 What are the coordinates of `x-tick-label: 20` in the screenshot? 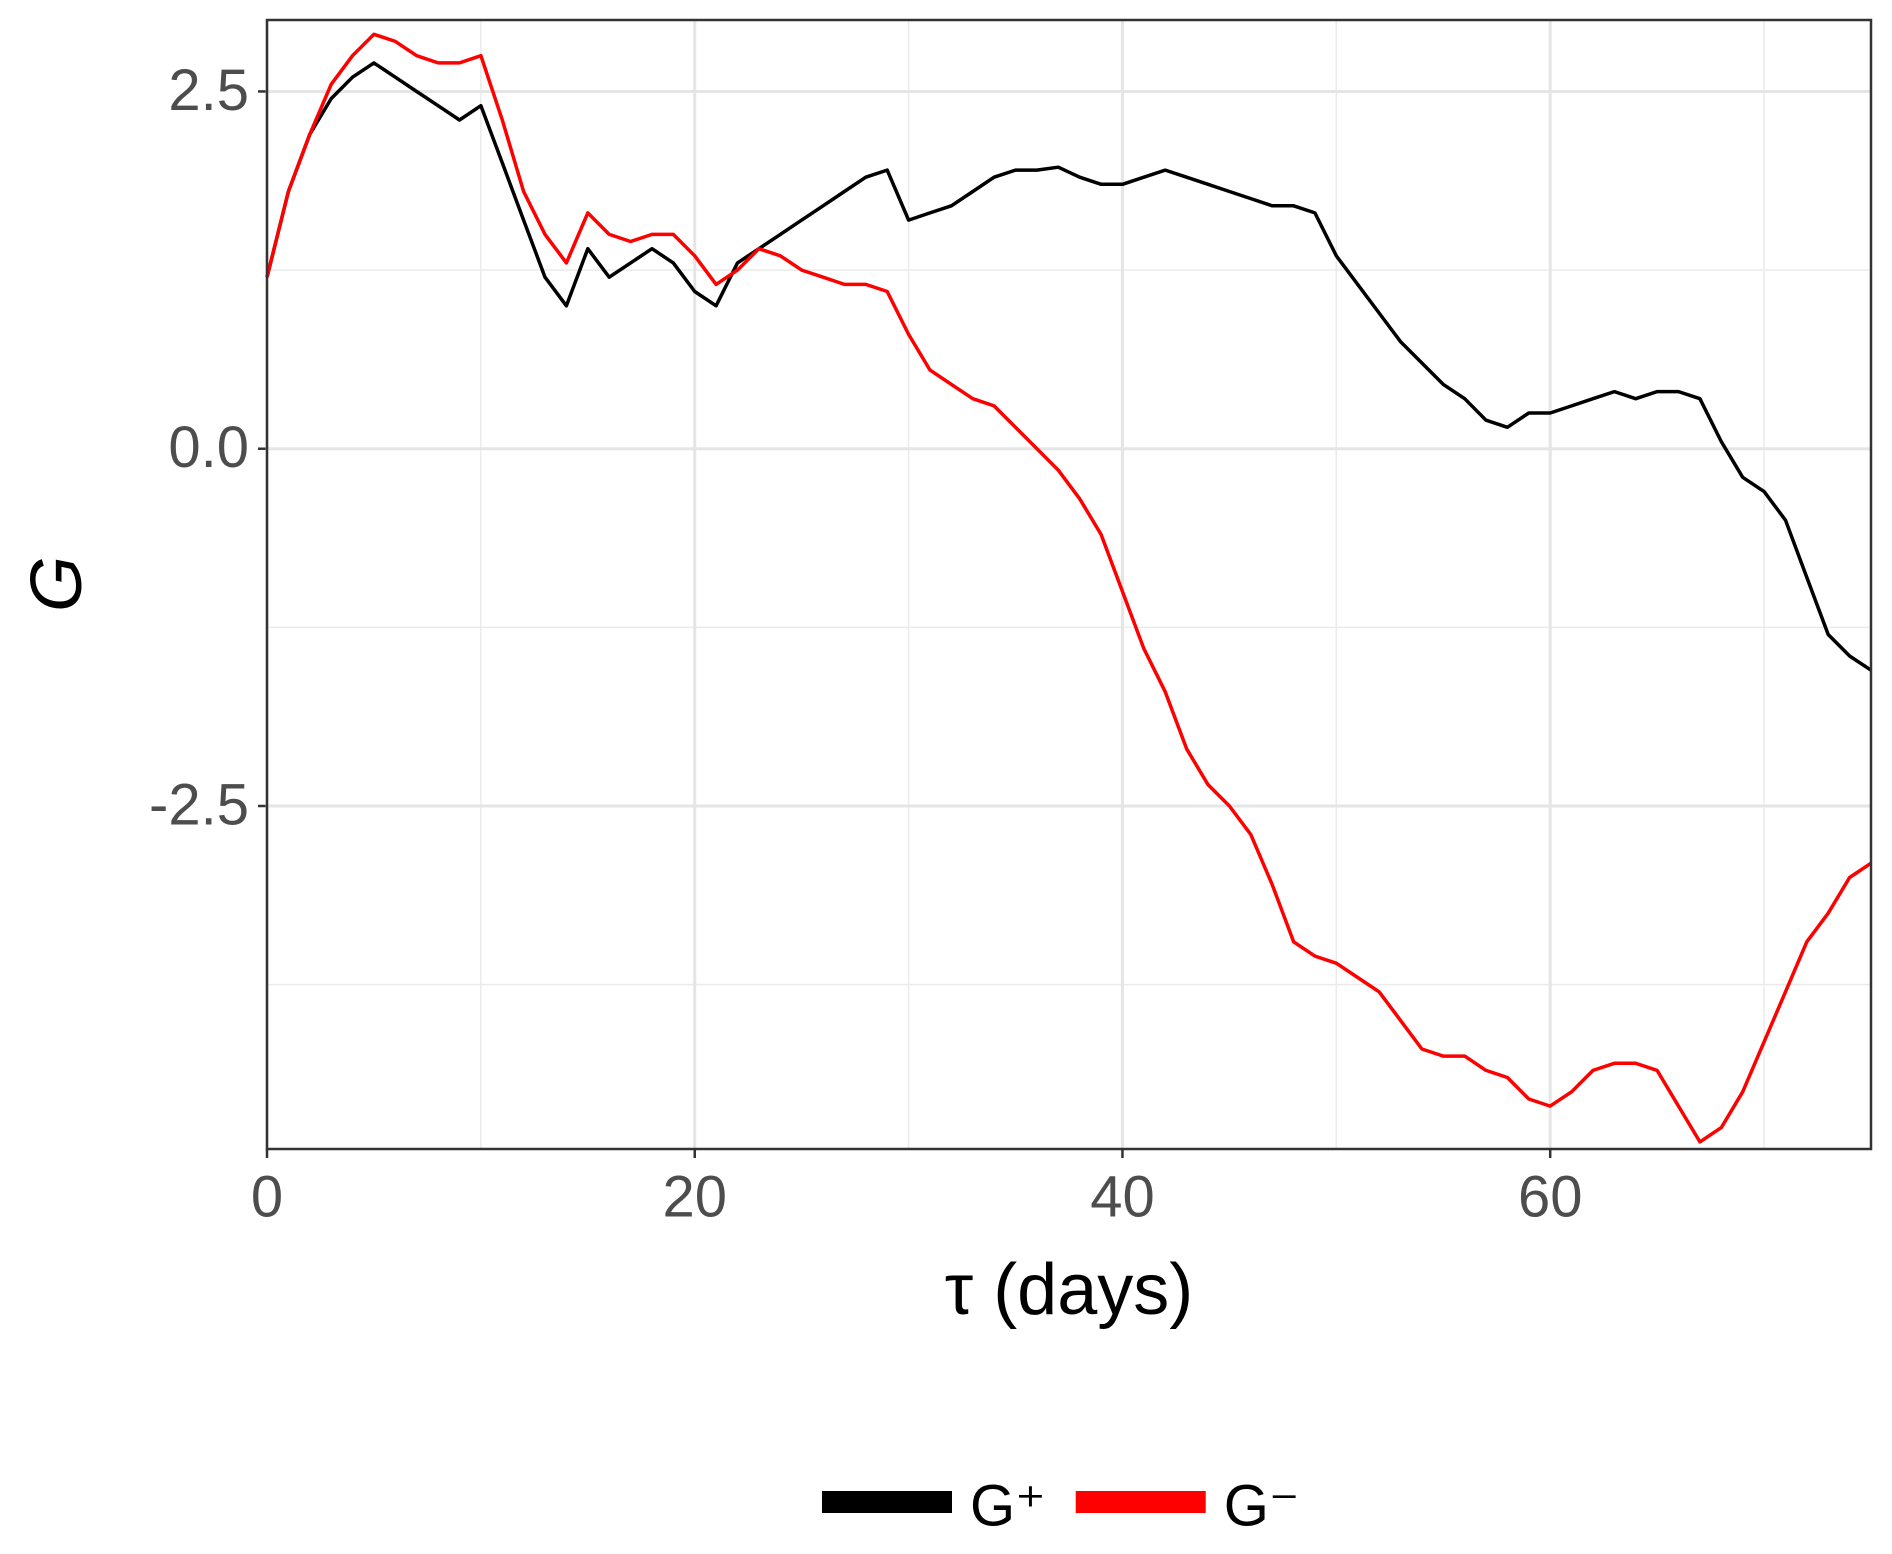 It's located at (694, 1196).